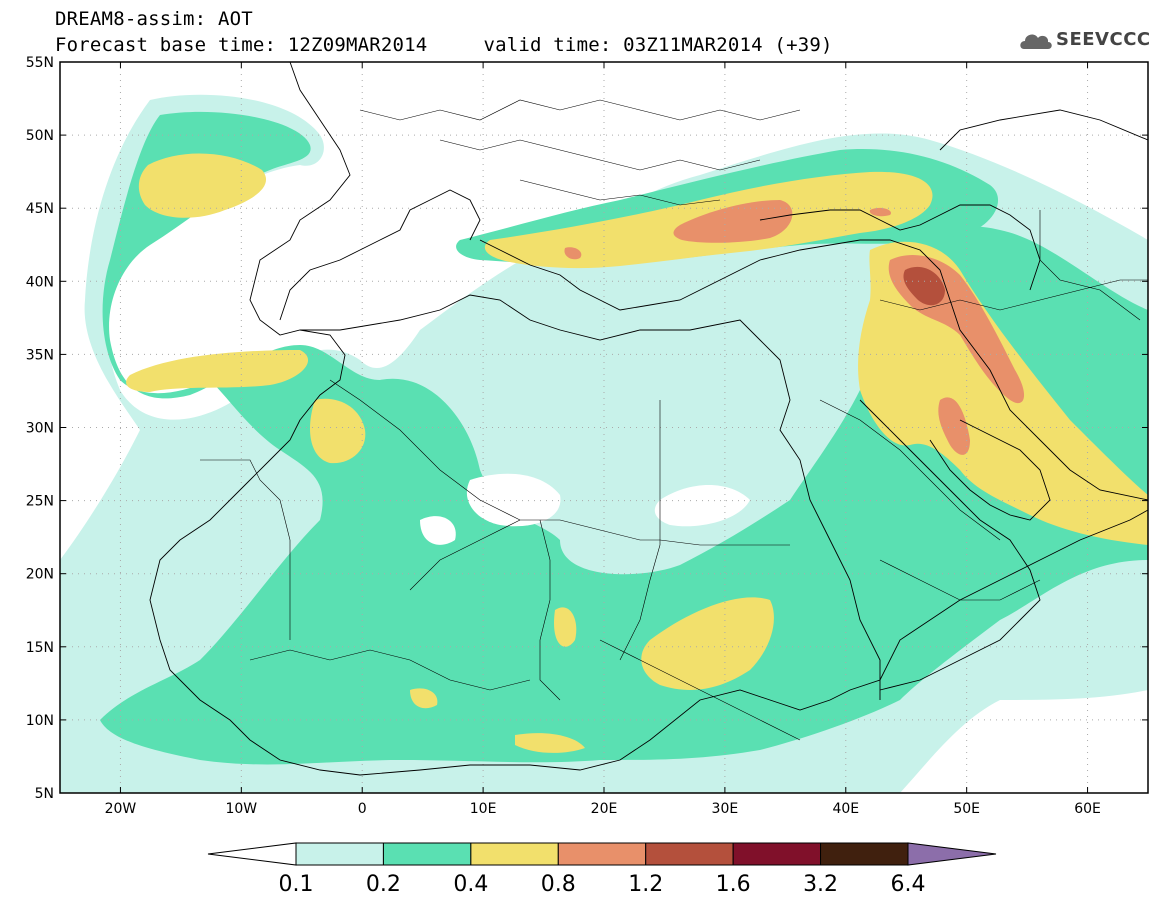 The image size is (1165, 905). What do you see at coordinates (40, 721) in the screenshot?
I see `lat-tick-label: 10N` at bounding box center [40, 721].